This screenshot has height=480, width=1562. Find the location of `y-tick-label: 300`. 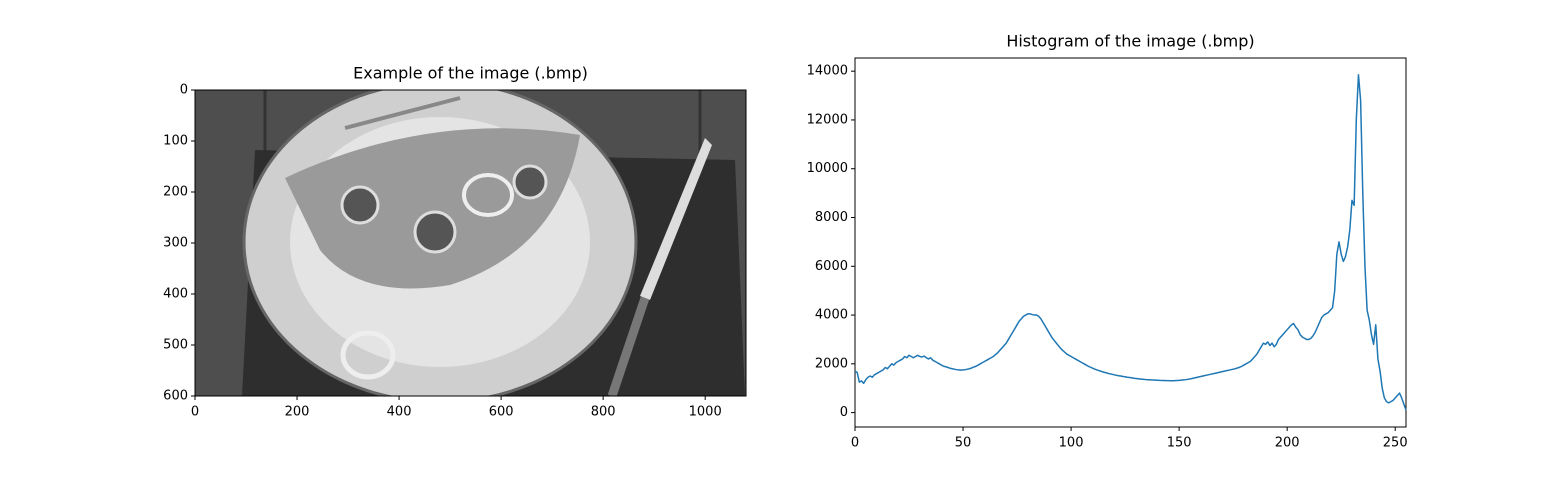

y-tick-label: 300 is located at coordinates (175, 243).